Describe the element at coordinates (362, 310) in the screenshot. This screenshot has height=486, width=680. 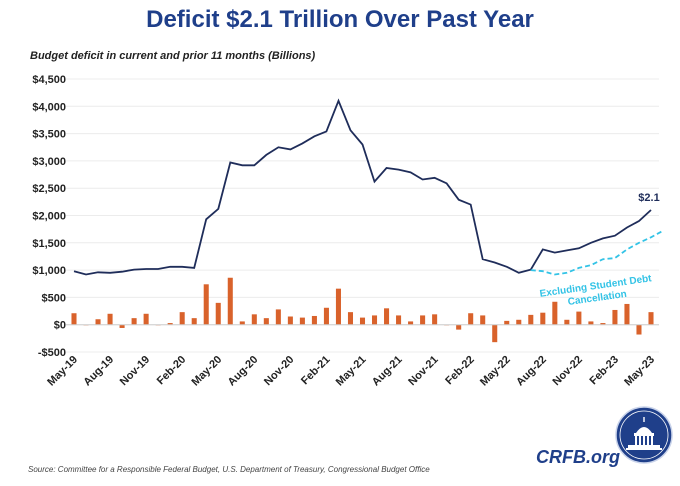
I see `monthly-bars` at that location.